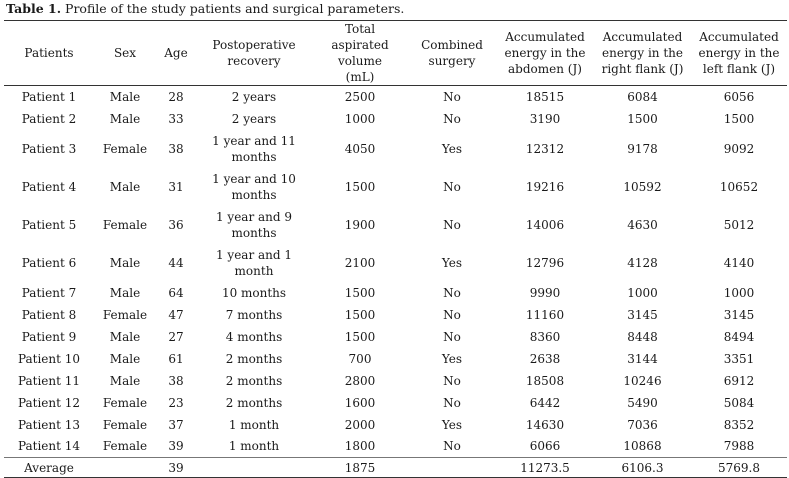  What do you see at coordinates (49, 53) in the screenshot?
I see `header-cell: Patients` at bounding box center [49, 53].